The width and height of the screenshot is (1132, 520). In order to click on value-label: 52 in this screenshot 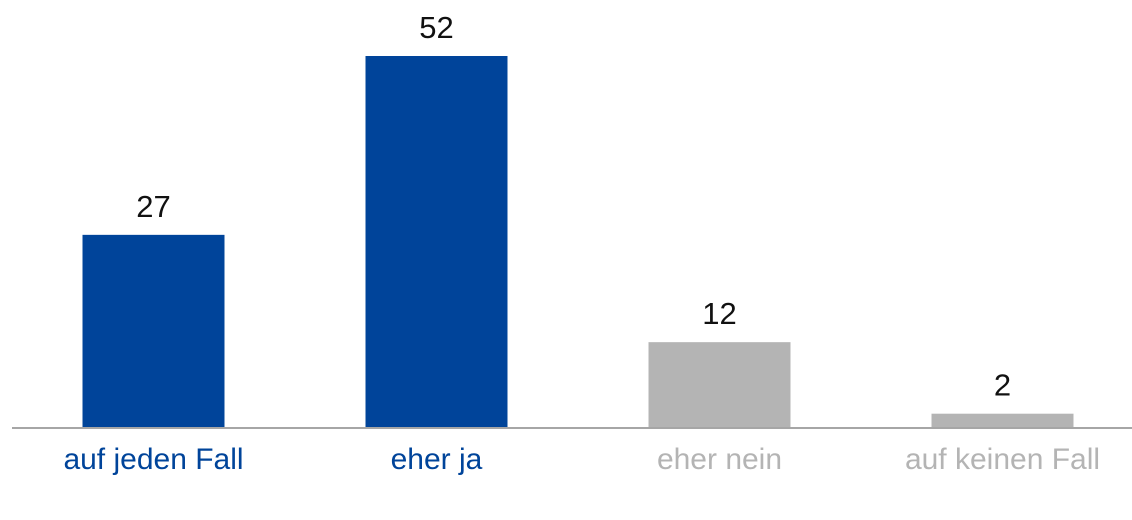, I will do `click(436, 27)`.